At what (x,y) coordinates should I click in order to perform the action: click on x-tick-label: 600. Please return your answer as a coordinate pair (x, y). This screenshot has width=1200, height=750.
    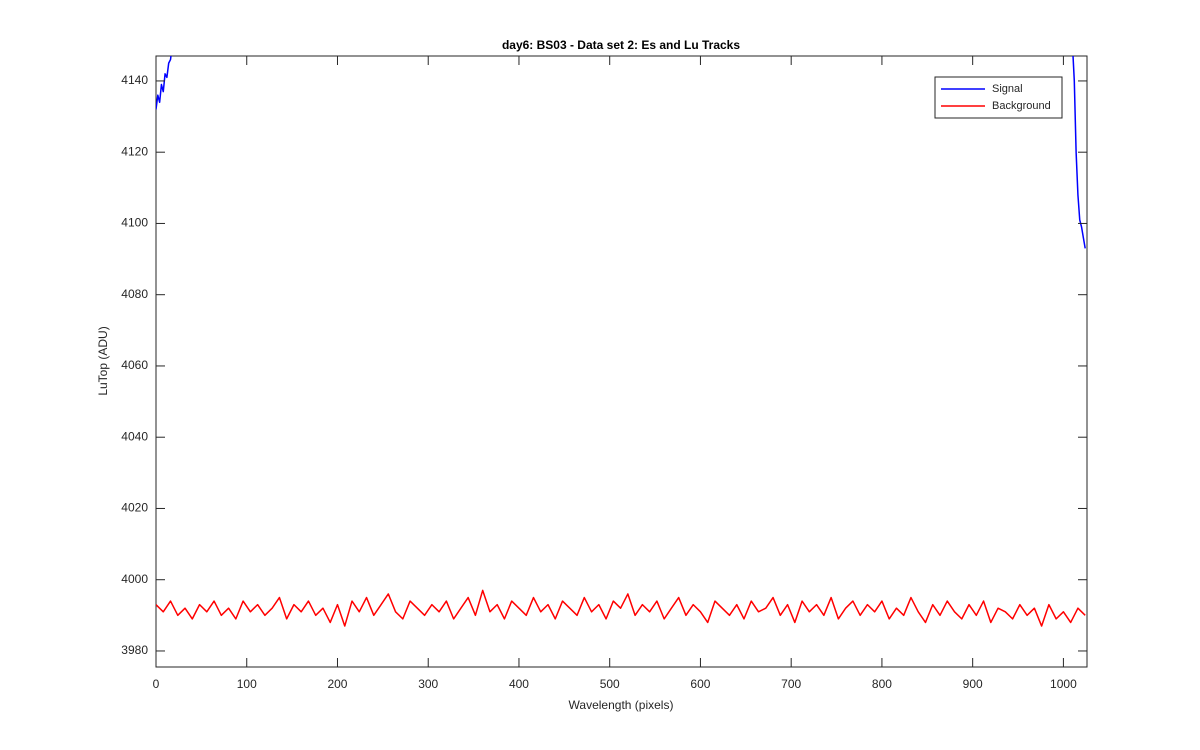
    Looking at the image, I should click on (700, 684).